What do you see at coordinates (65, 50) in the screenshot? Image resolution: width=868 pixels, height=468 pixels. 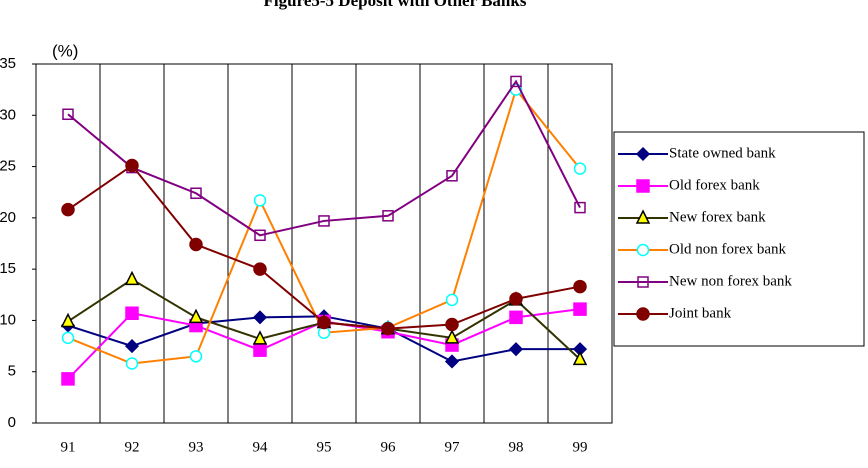 I see `y-axis-label: (%)` at bounding box center [65, 50].